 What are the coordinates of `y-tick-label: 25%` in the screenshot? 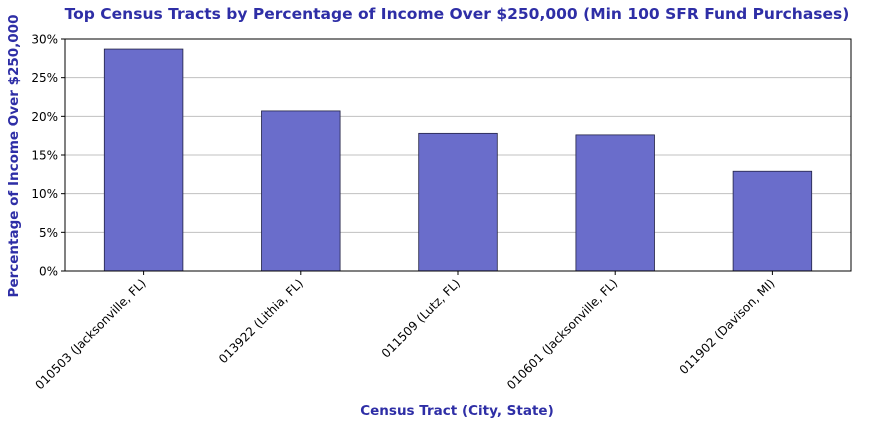 It's located at (44, 78).